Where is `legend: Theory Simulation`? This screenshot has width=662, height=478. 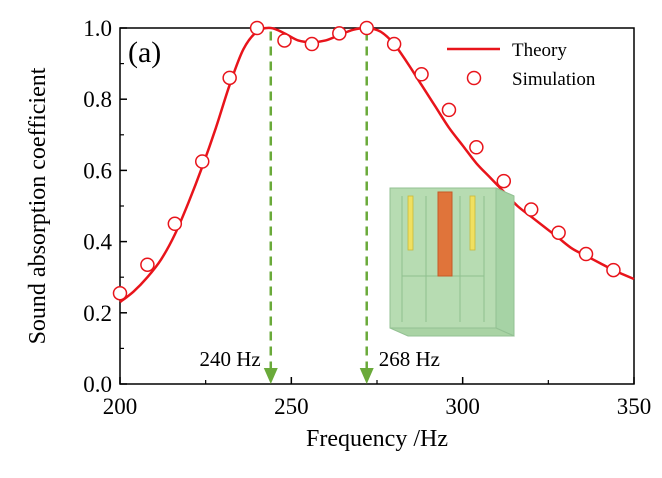 legend: Theory Simulation is located at coordinates (521, 65).